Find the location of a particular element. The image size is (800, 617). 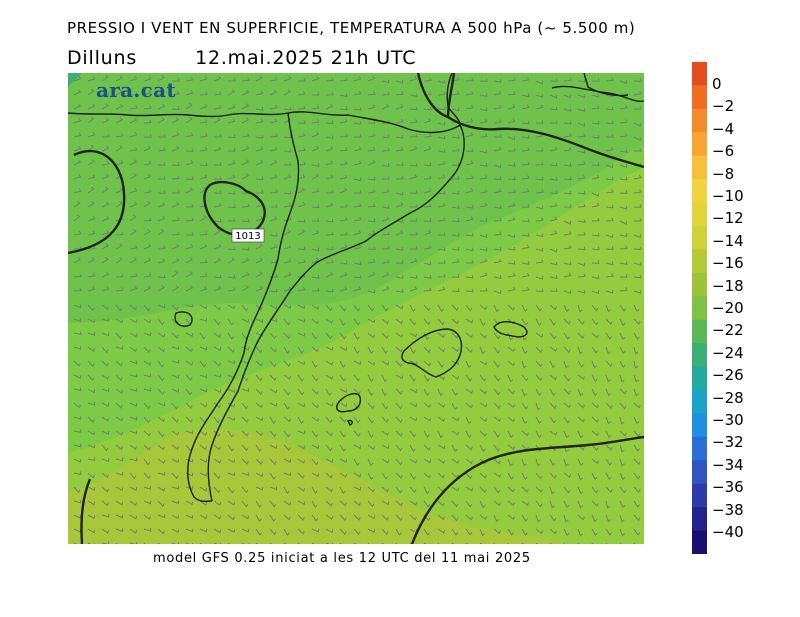

isobar-northeast is located at coordinates (545, 121).